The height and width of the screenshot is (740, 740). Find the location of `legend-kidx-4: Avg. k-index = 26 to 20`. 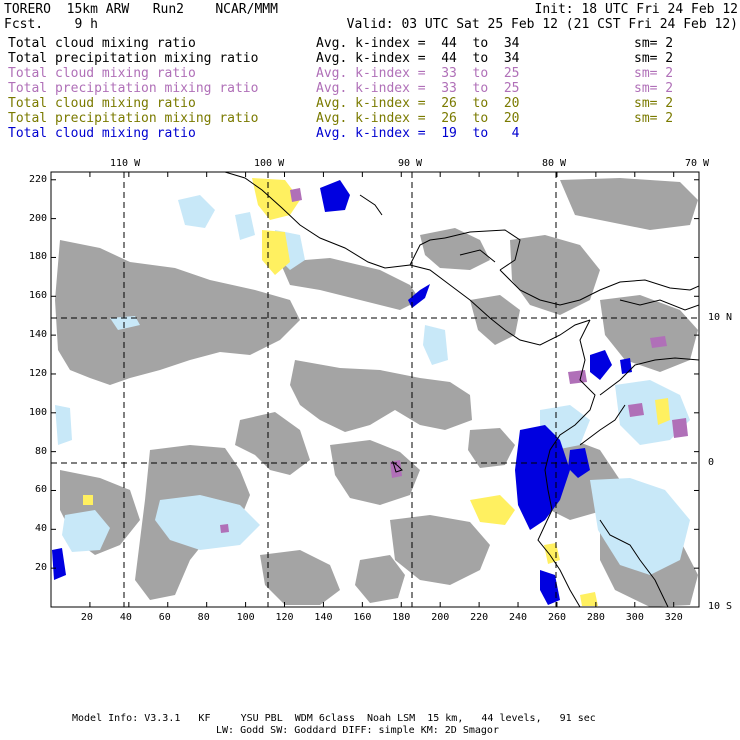

legend-kidx-4: Avg. k-index = 26 to 20 is located at coordinates (418, 103).